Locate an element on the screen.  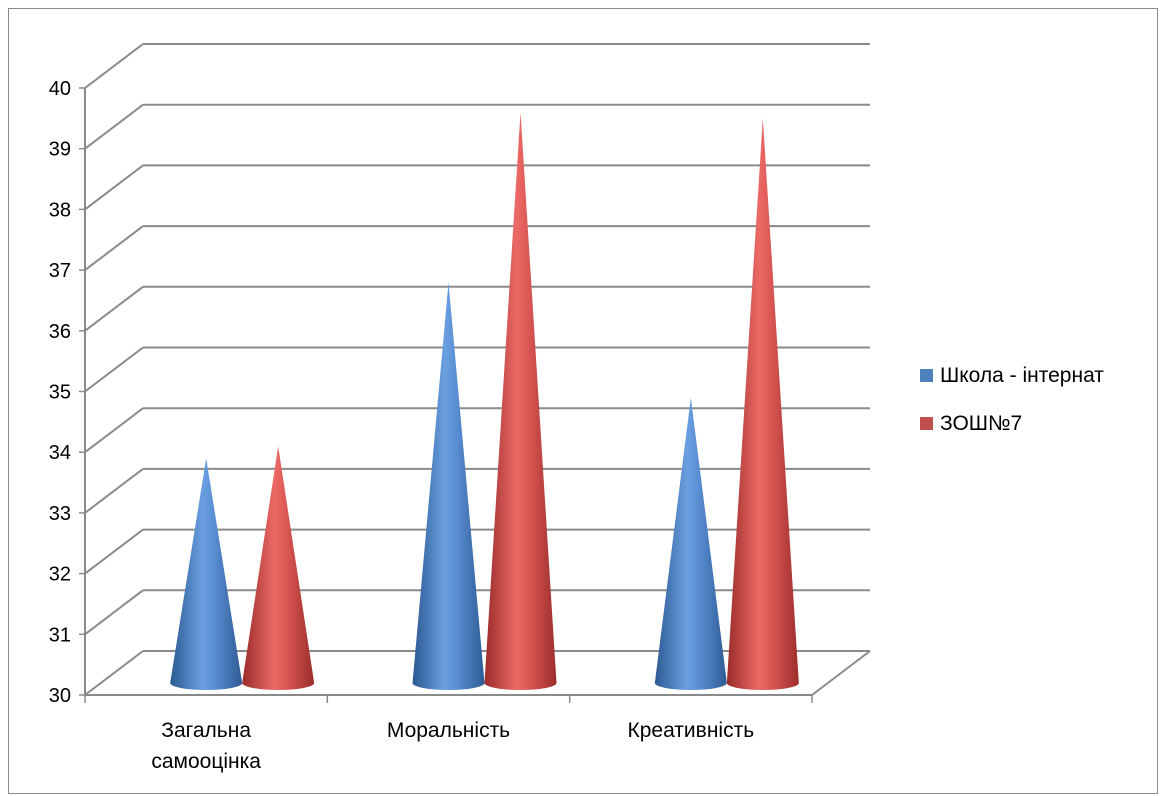
y-tick-label: 34 is located at coordinates (60, 453).